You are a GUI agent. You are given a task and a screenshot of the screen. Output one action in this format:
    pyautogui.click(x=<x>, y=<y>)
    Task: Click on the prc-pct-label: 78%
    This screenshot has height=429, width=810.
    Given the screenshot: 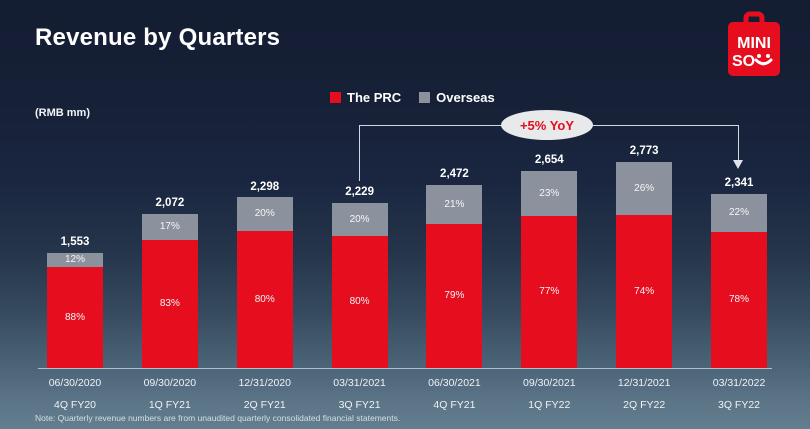 What is the action you would take?
    pyautogui.click(x=739, y=299)
    